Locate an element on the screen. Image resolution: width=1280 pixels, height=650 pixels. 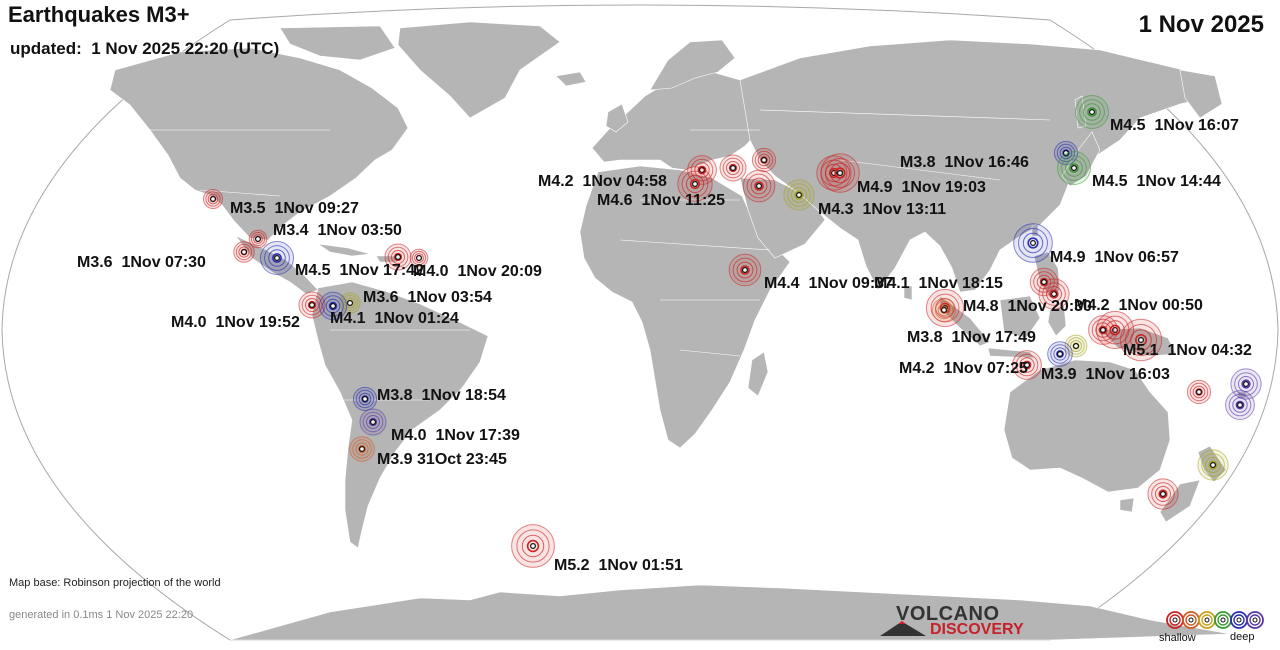
africa is located at coordinates (685, 307).